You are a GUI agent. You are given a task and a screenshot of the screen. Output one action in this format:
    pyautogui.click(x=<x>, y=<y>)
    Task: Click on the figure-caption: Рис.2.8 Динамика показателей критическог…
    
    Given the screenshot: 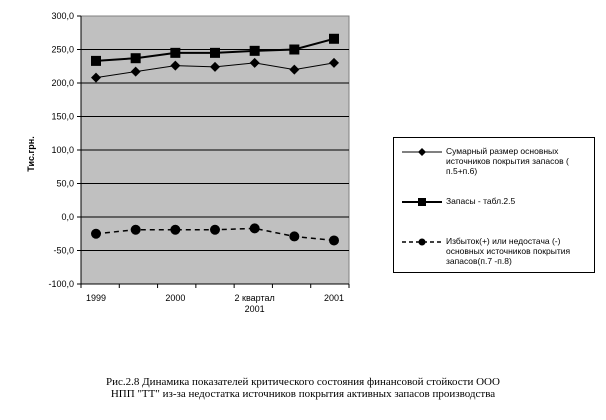 What is the action you would take?
    pyautogui.click(x=303, y=388)
    